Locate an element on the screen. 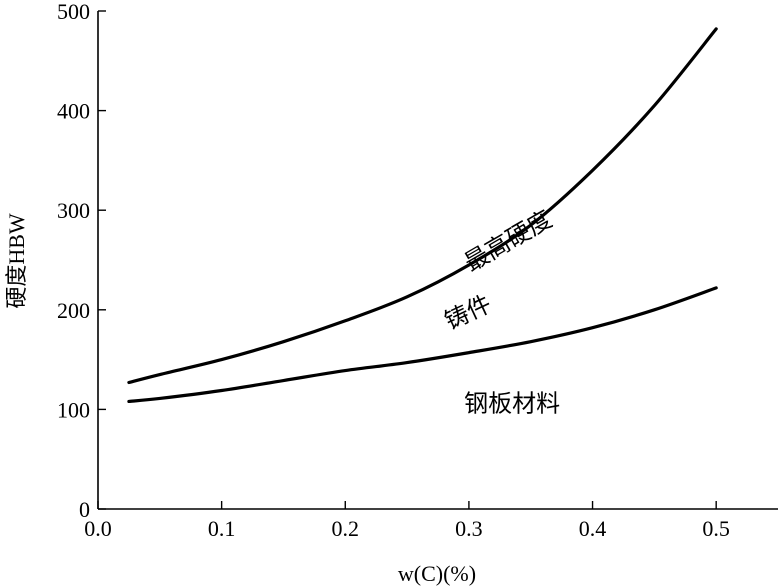 The image size is (779, 586). x-tick-label: 0.5 is located at coordinates (716, 528).